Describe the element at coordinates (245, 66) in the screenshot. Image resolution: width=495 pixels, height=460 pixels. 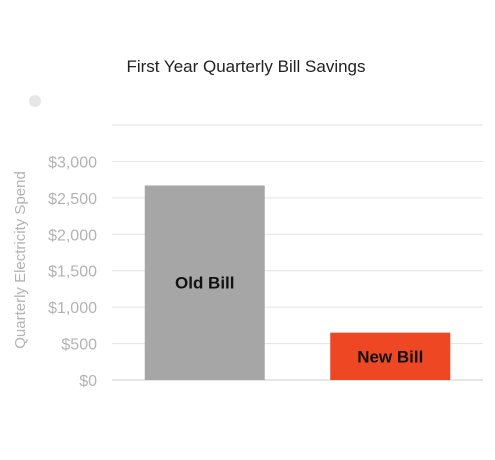
I see `chart-title: First Year Quarterly Bill Savings` at that location.